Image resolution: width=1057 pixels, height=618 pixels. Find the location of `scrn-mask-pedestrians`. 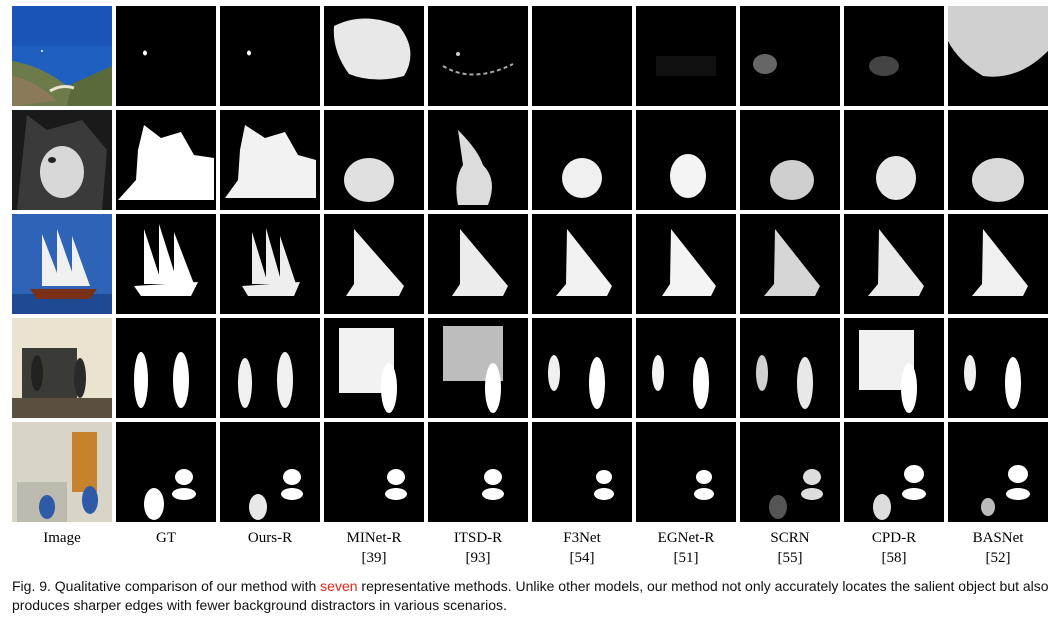

scrn-mask-pedestrians is located at coordinates (790, 368).